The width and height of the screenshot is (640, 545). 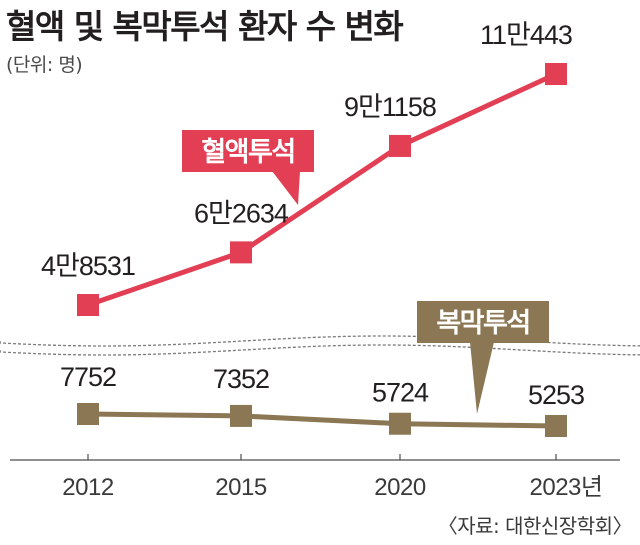 I want to click on series-line-peritoneal, so click(x=322, y=420).